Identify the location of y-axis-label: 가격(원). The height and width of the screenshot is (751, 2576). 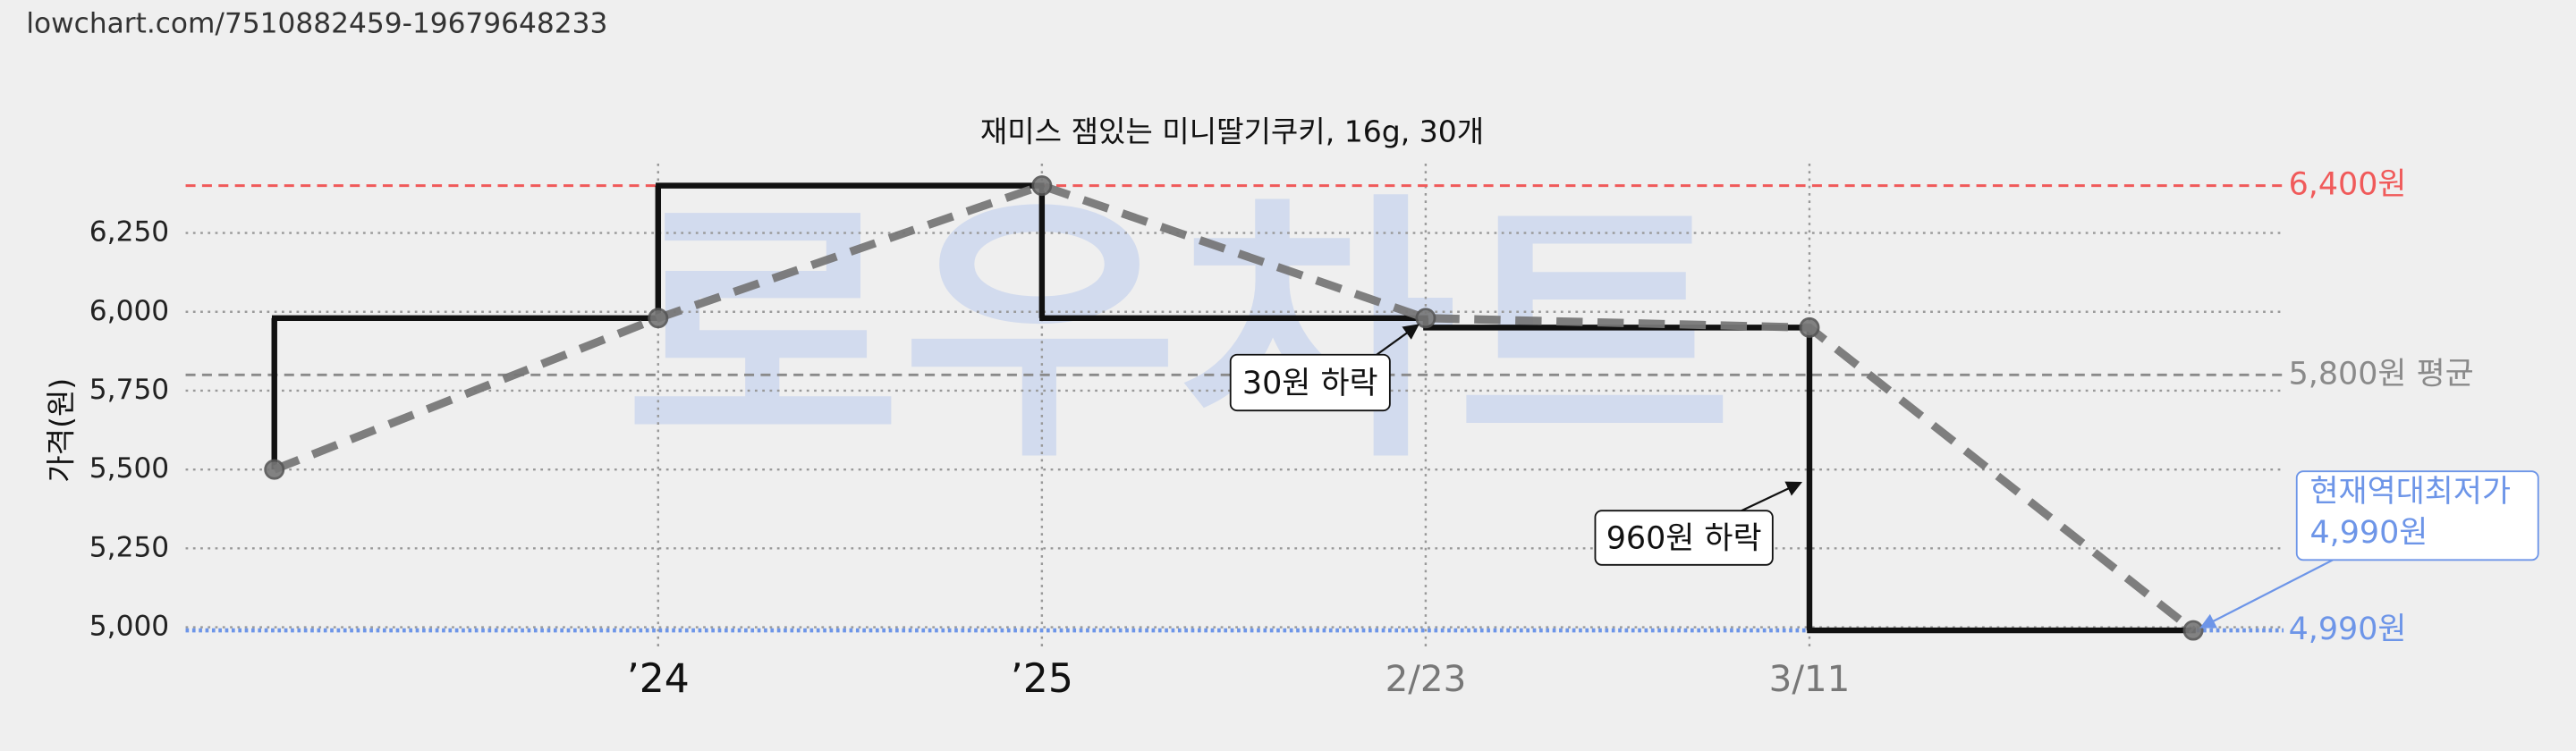
(60, 431).